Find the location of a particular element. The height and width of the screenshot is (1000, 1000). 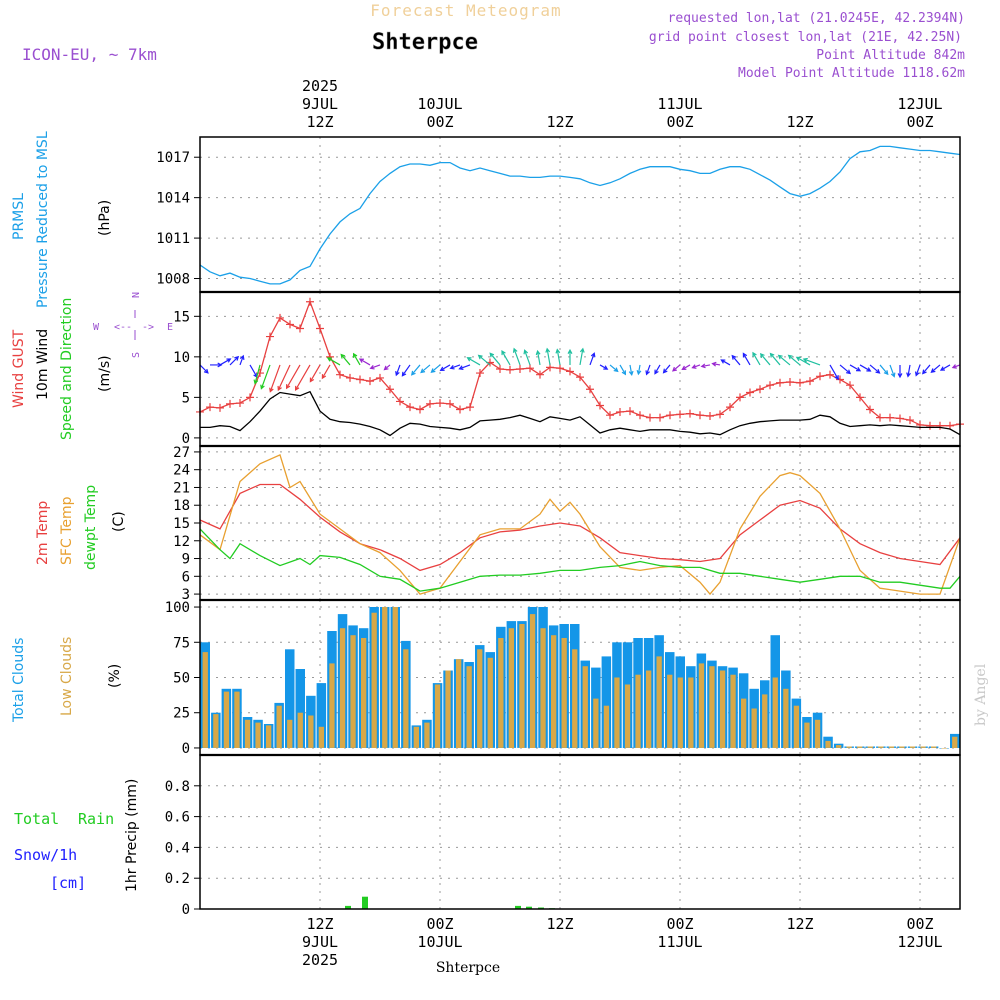

bottom-axis-label: 00Z is located at coordinates (439, 924).